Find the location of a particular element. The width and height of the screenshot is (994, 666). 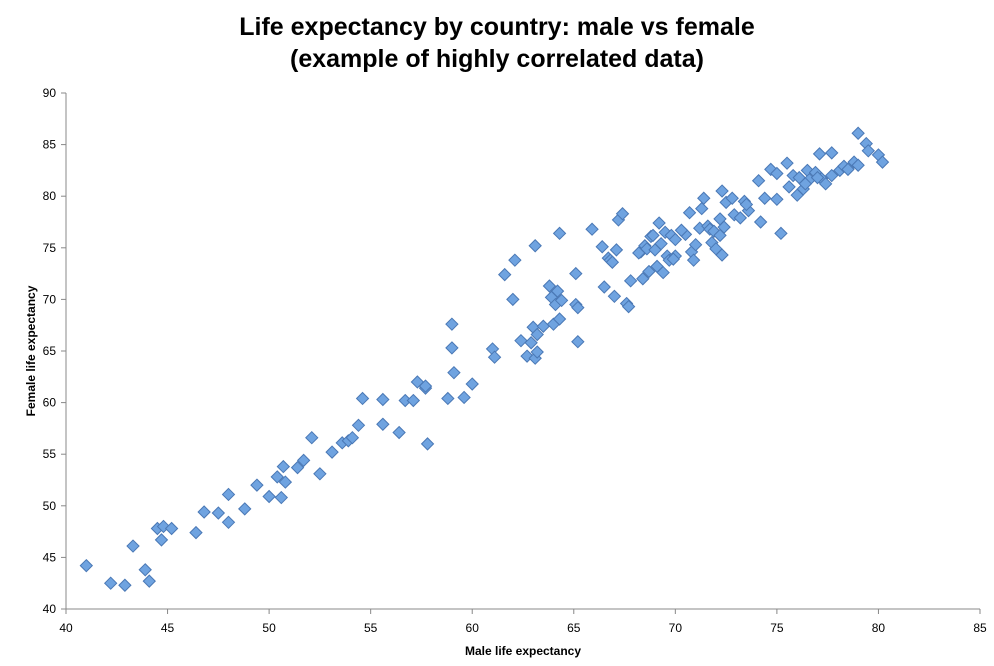

chart-title-line2: (example of highly correlated data) is located at coordinates (497, 59).